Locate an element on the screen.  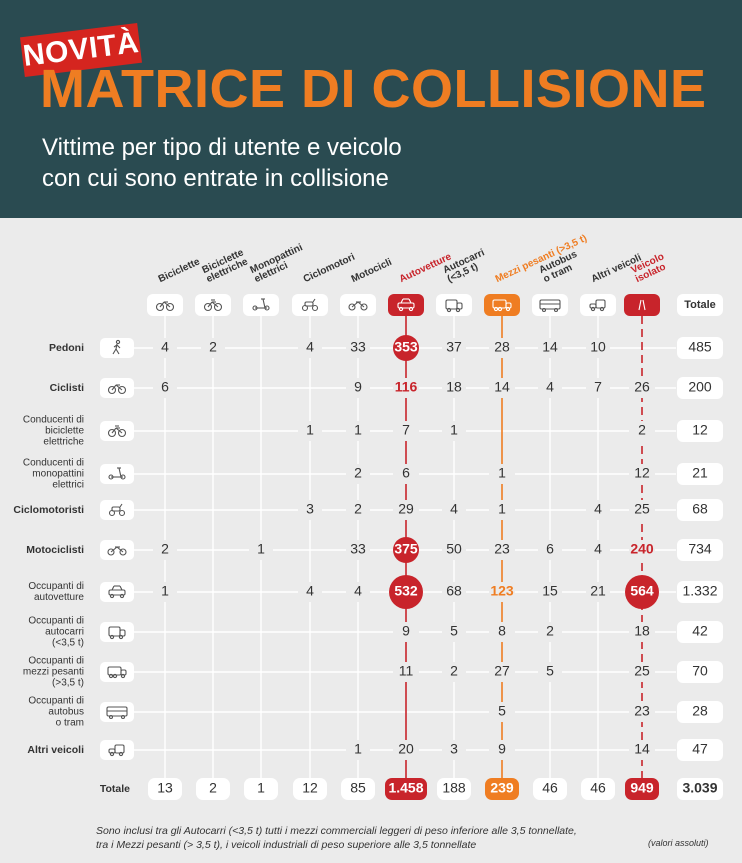
cell-value: 532 is located at coordinates (406, 591).